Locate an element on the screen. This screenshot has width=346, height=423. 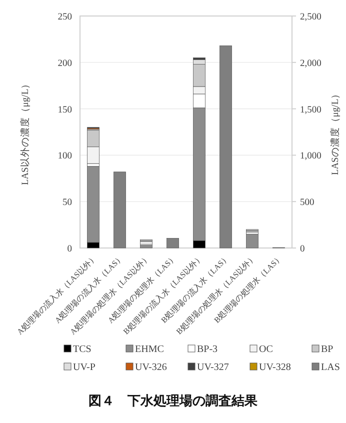
y-tick-label: 100 is located at coordinates (65, 157).